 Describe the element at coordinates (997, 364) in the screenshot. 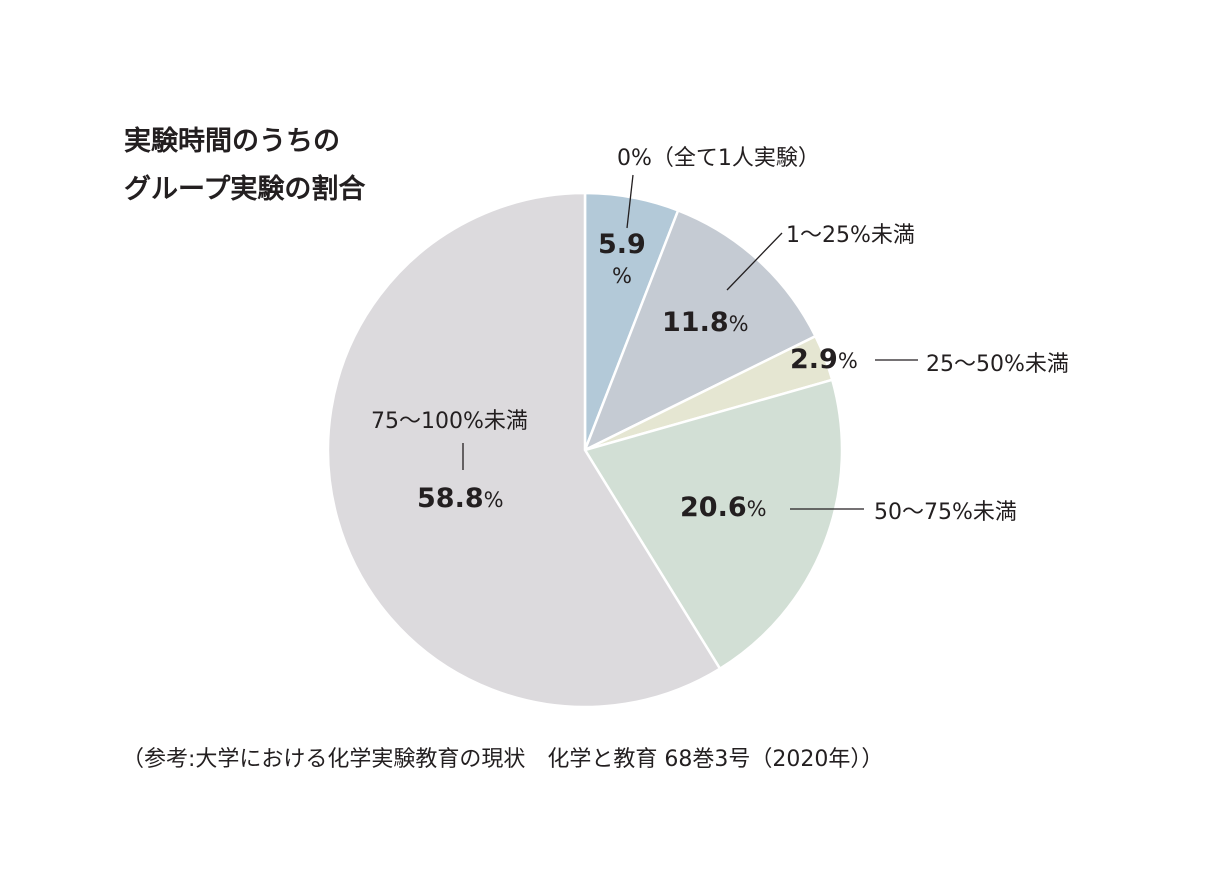

I see `slice-label-2: 25〜50%未満` at that location.